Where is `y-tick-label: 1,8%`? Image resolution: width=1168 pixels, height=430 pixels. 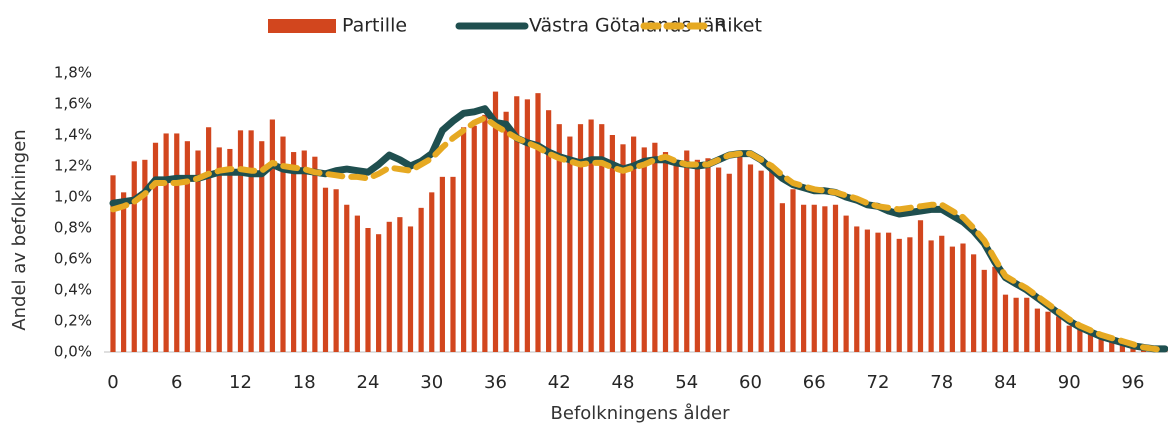
y-tick-label: 1,8% is located at coordinates (73, 73).